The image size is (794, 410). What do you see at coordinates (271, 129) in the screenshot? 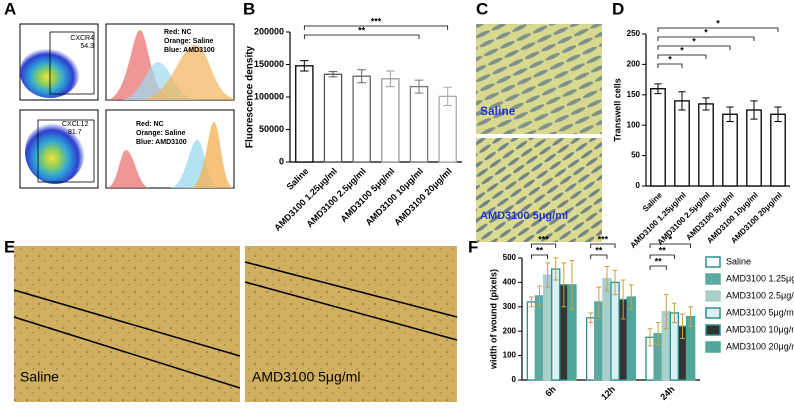
I see `y-tick-label: 50000` at bounding box center [271, 129].